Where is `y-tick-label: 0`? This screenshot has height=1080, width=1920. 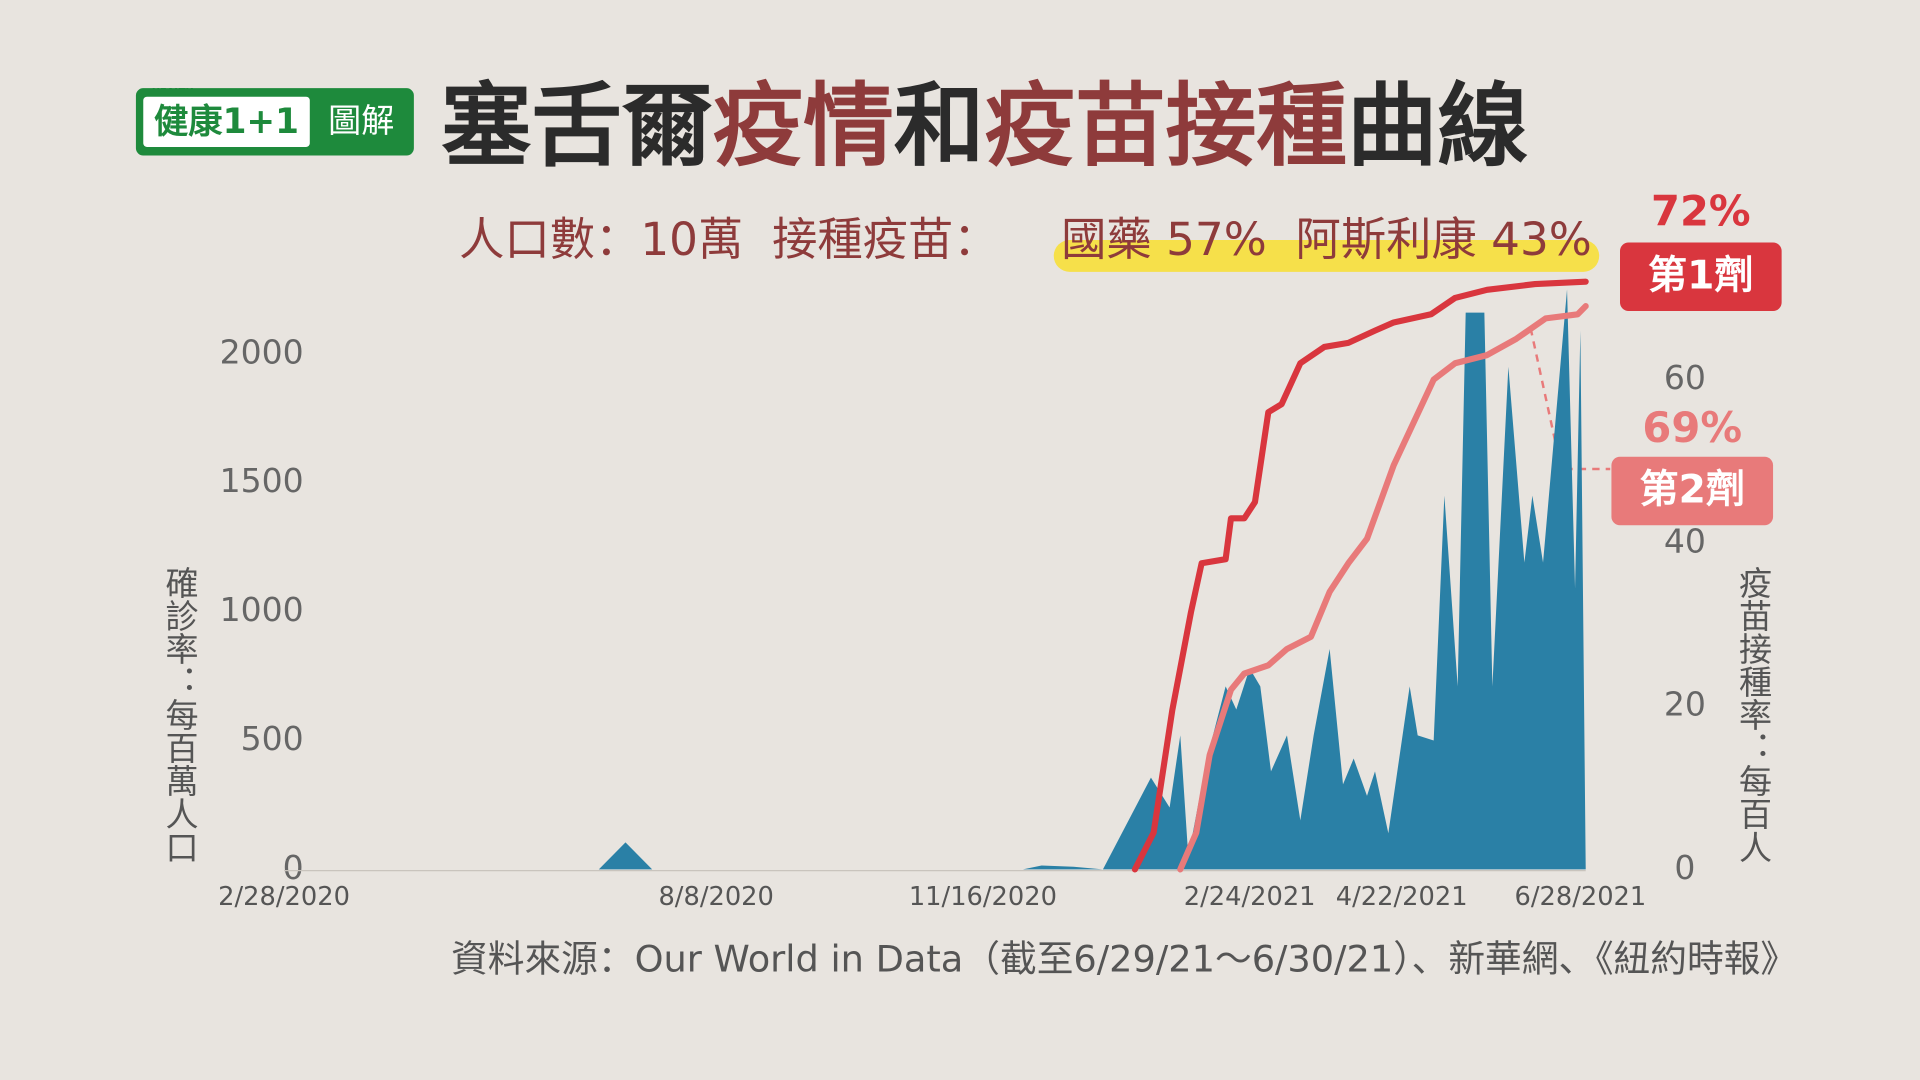
y-tick-label: 0 is located at coordinates (293, 867).